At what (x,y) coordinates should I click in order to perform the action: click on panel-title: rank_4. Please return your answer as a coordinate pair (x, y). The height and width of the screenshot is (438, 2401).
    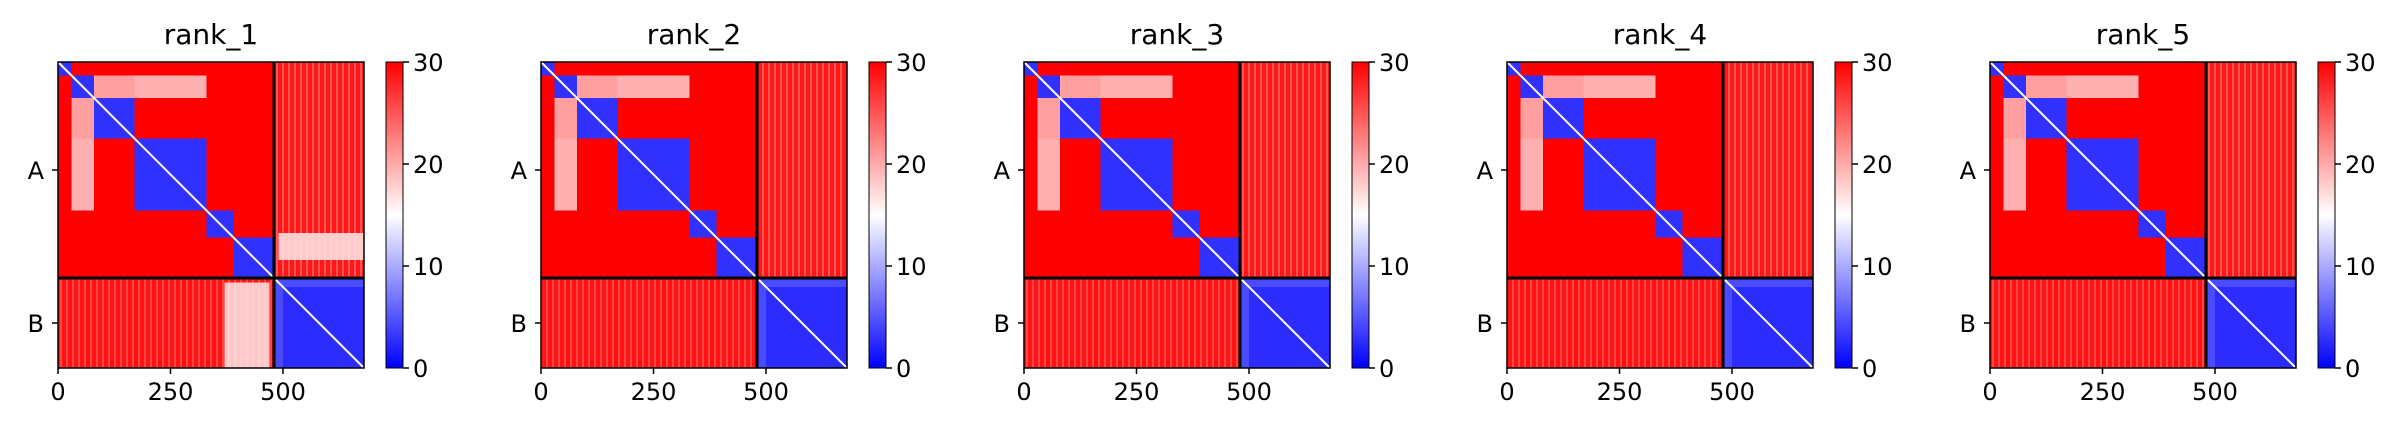
    Looking at the image, I should click on (1660, 34).